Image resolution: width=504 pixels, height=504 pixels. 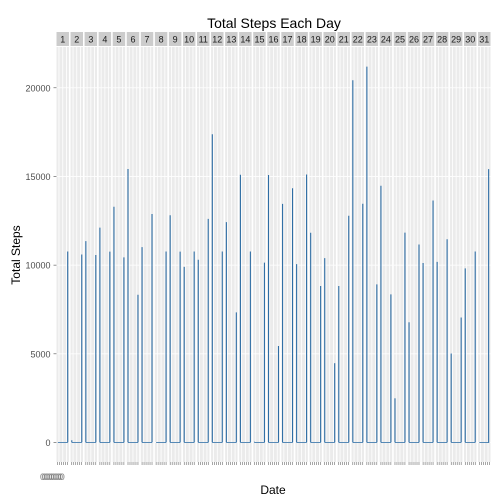 I want to click on facet-panel: 20, so click(x=329, y=247).